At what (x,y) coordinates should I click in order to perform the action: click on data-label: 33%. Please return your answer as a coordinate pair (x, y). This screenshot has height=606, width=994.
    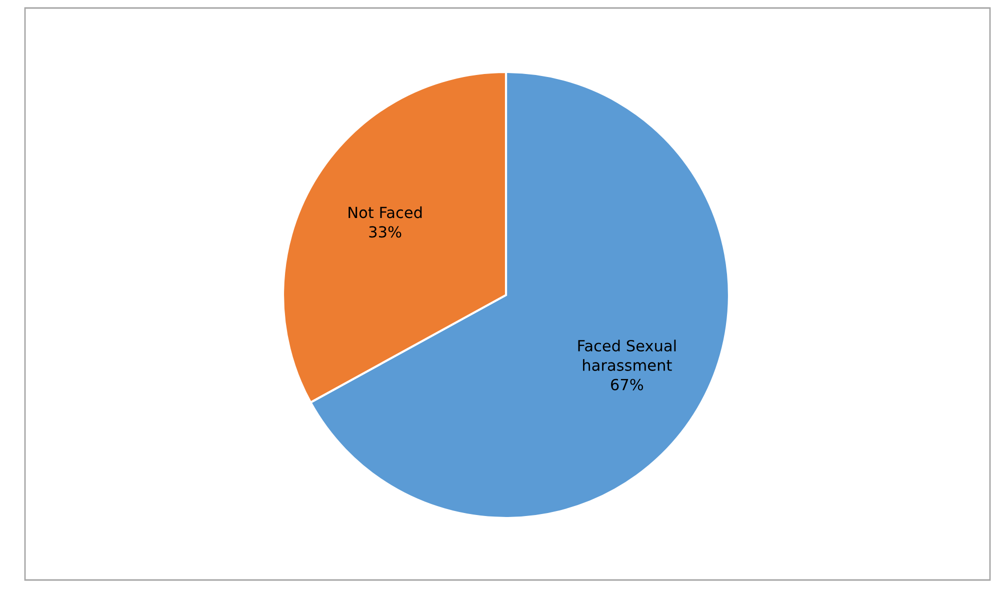
    Looking at the image, I should click on (385, 232).